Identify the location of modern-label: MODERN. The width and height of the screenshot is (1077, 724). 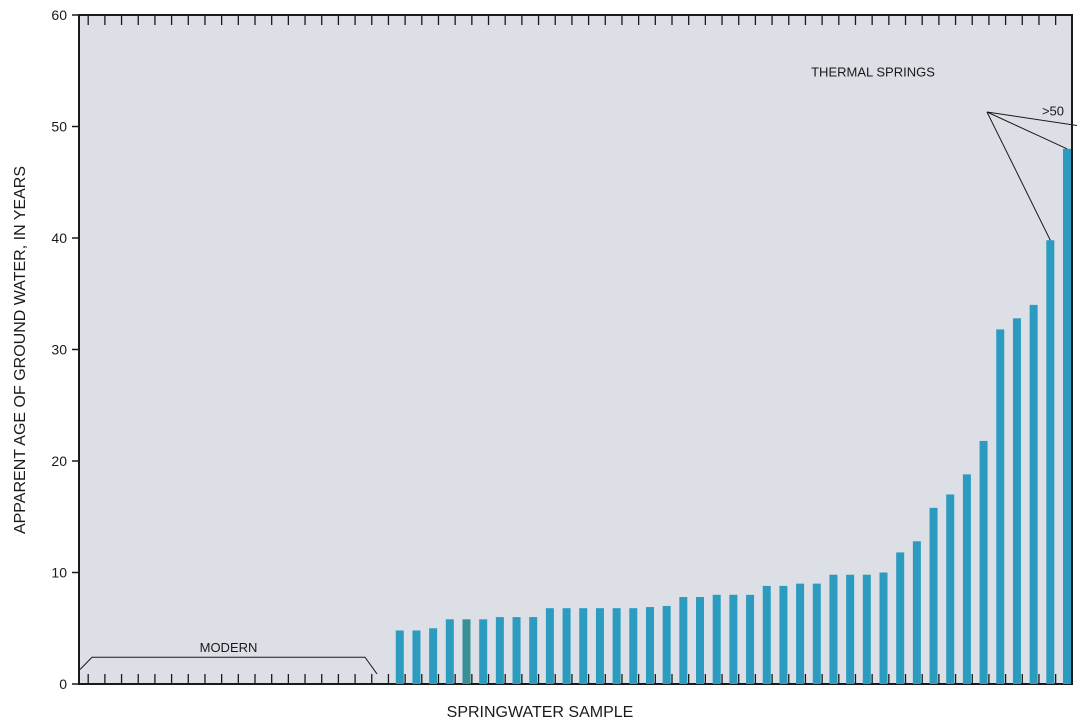
(229, 647).